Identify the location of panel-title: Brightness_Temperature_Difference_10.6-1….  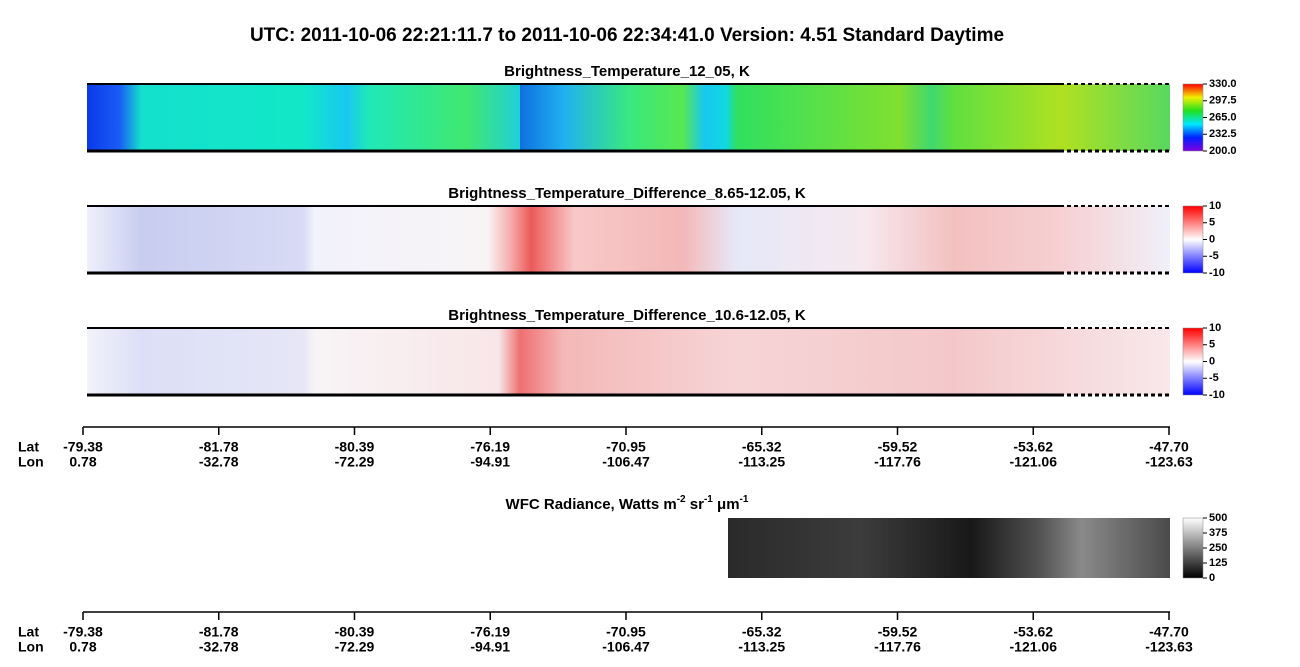
(627, 315).